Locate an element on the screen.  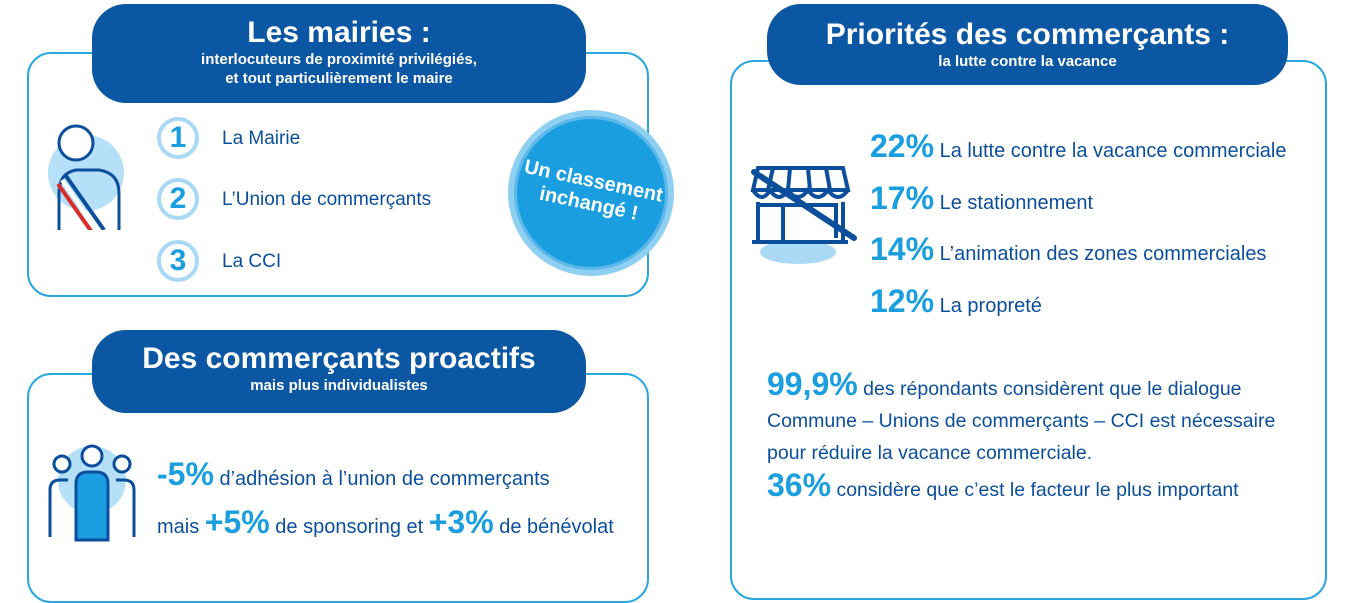
rank-3-badge: 3 is located at coordinates (178, 261).